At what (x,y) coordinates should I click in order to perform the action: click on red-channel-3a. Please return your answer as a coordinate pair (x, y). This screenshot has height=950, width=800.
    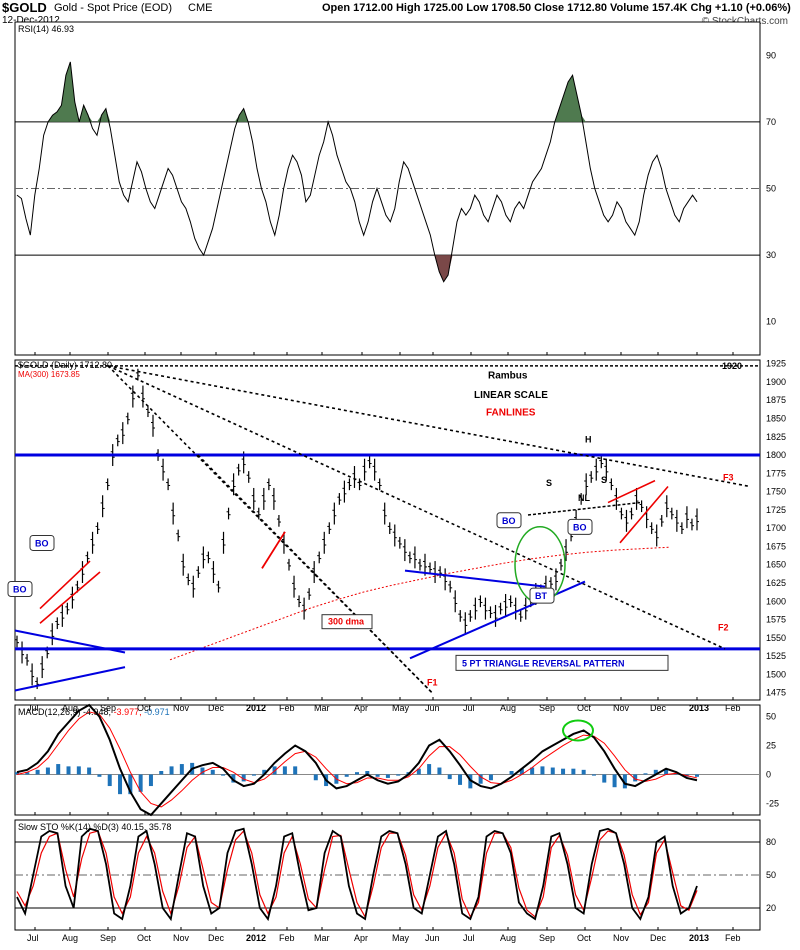
    Looking at the image, I should click on (631, 491).